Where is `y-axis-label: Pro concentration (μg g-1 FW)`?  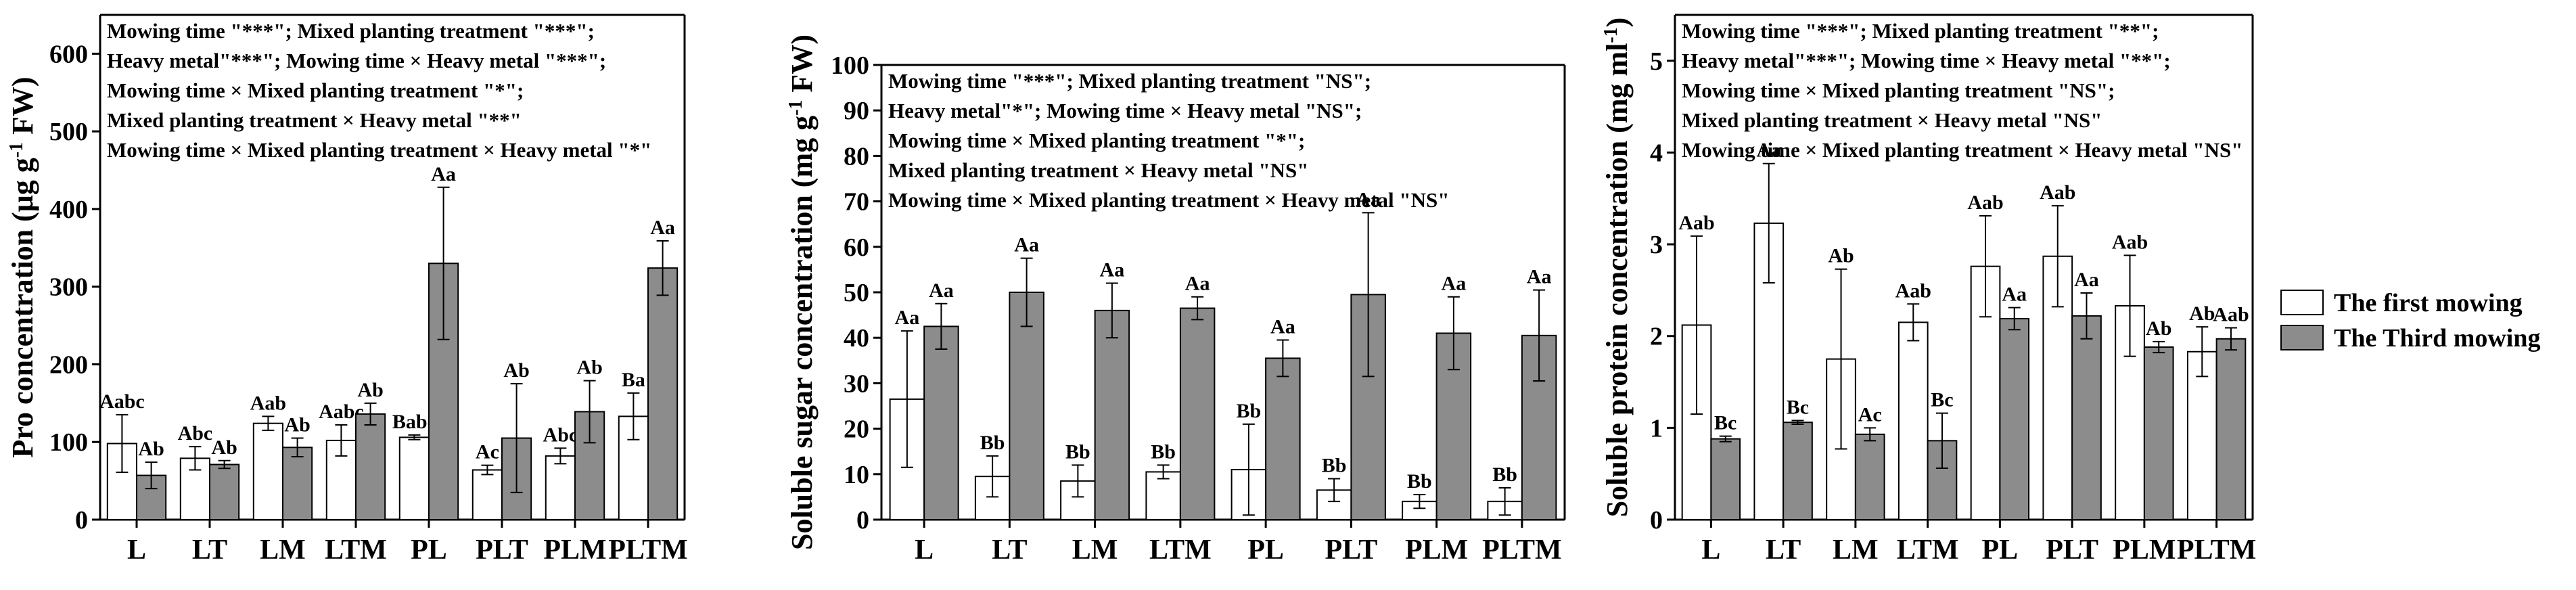 y-axis-label: Pro concentration (μg g-1 FW) is located at coordinates (23, 266).